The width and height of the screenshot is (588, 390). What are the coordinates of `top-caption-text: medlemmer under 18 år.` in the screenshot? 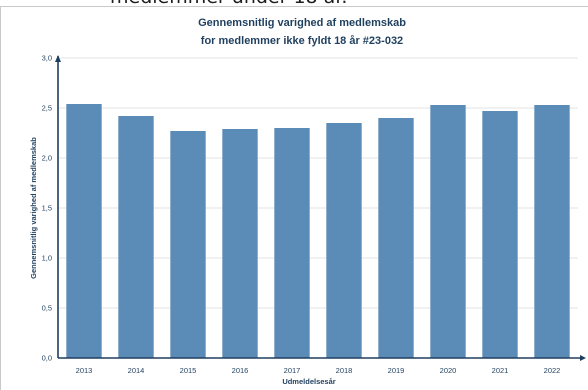 It's located at (228, 4).